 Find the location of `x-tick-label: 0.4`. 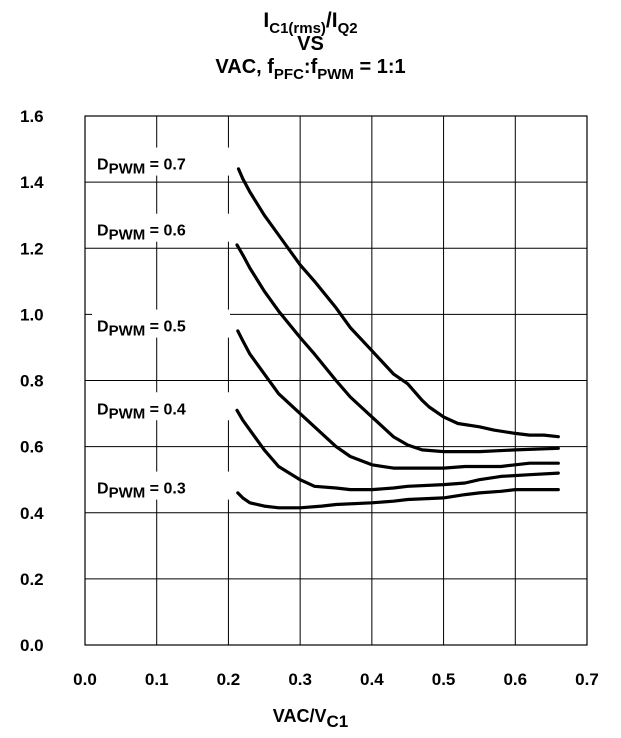

x-tick-label: 0.4 is located at coordinates (372, 679).